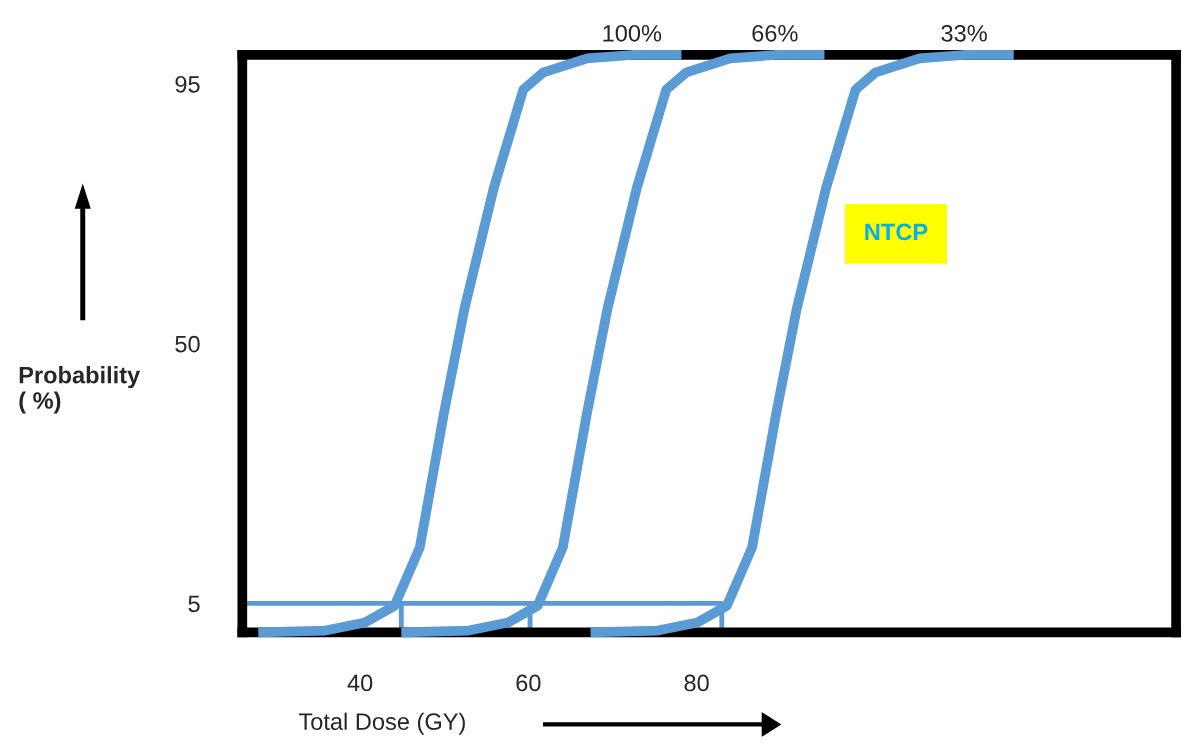 Image resolution: width=1182 pixels, height=743 pixels. What do you see at coordinates (775, 33) in the screenshot?
I see `series-label: 66%` at bounding box center [775, 33].